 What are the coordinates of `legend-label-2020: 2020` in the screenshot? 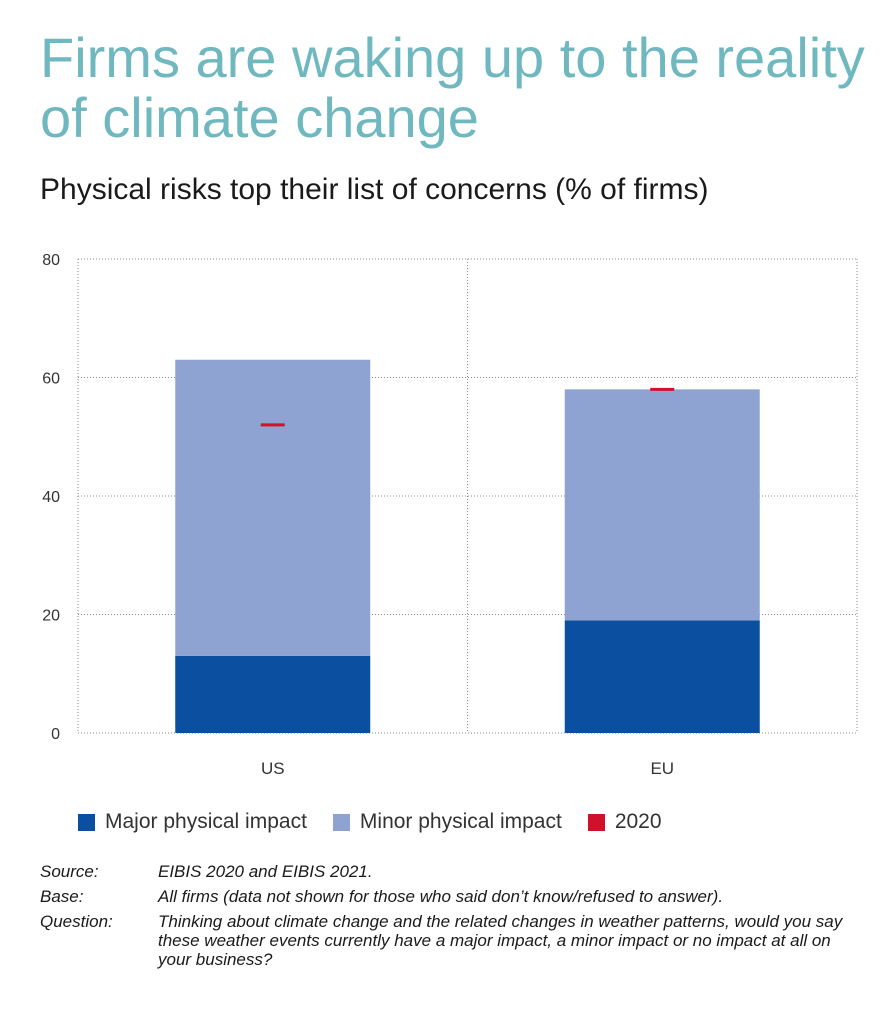 It's located at (638, 821).